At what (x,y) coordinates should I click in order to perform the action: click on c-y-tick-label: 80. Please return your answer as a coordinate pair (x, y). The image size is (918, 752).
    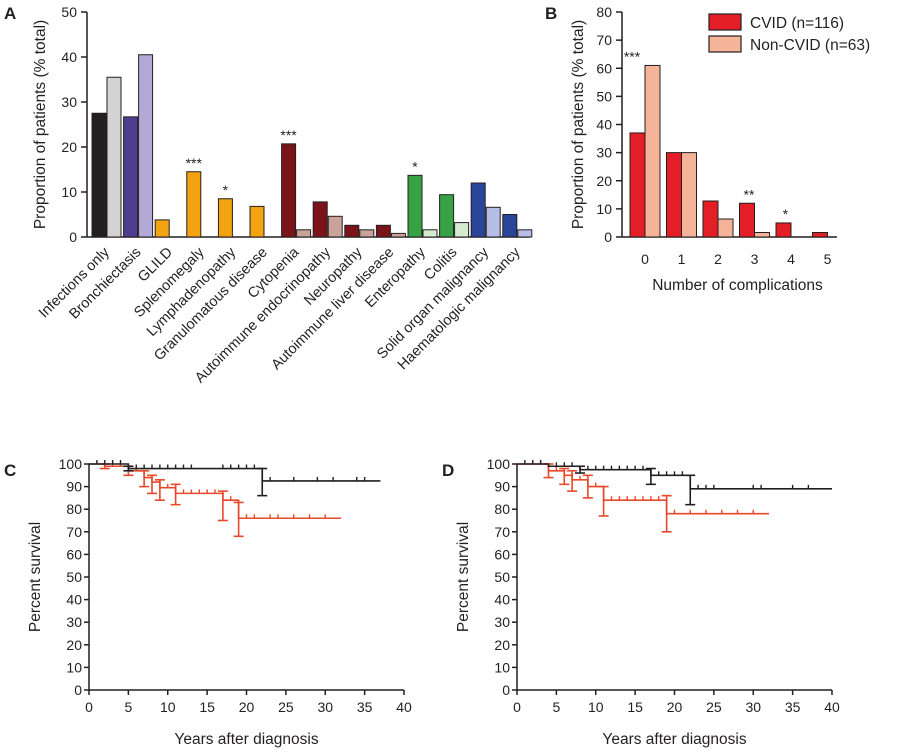
    Looking at the image, I should click on (74, 509).